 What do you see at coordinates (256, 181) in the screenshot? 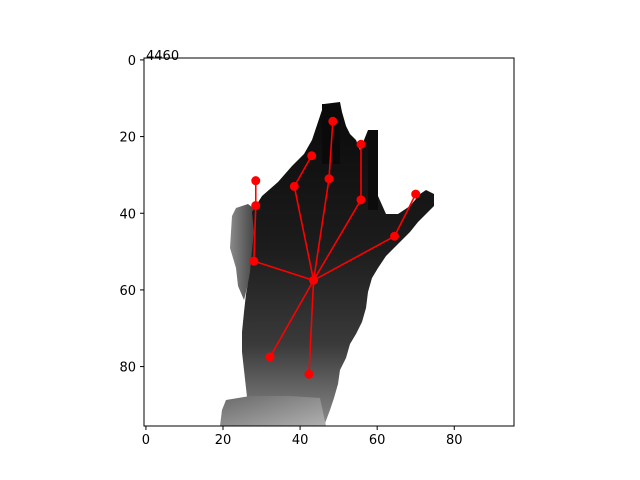
I see `joint-thumb-tip` at bounding box center [256, 181].